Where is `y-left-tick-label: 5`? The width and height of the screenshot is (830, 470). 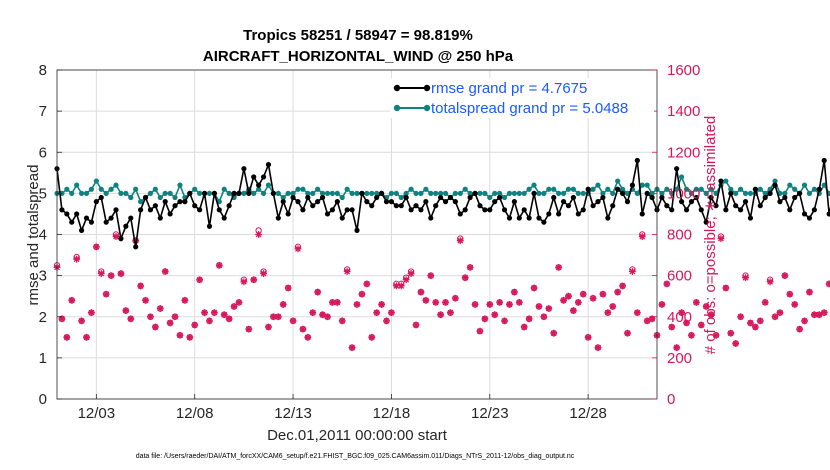
y-left-tick-label: 5 is located at coordinates (43, 193).